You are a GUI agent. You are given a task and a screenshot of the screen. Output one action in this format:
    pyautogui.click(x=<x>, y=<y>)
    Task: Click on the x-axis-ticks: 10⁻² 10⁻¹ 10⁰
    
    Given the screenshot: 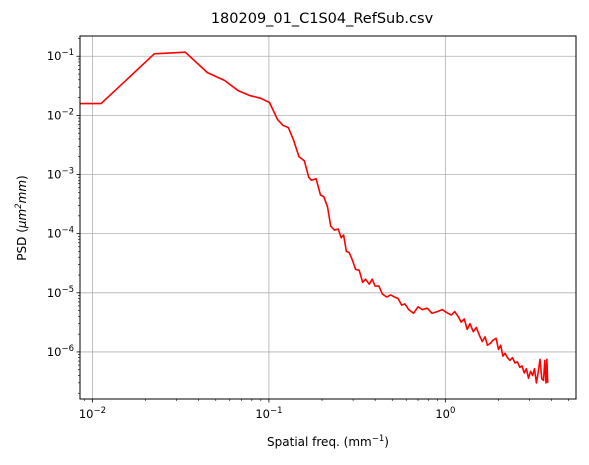 What is the action you would take?
    pyautogui.click(x=324, y=410)
    